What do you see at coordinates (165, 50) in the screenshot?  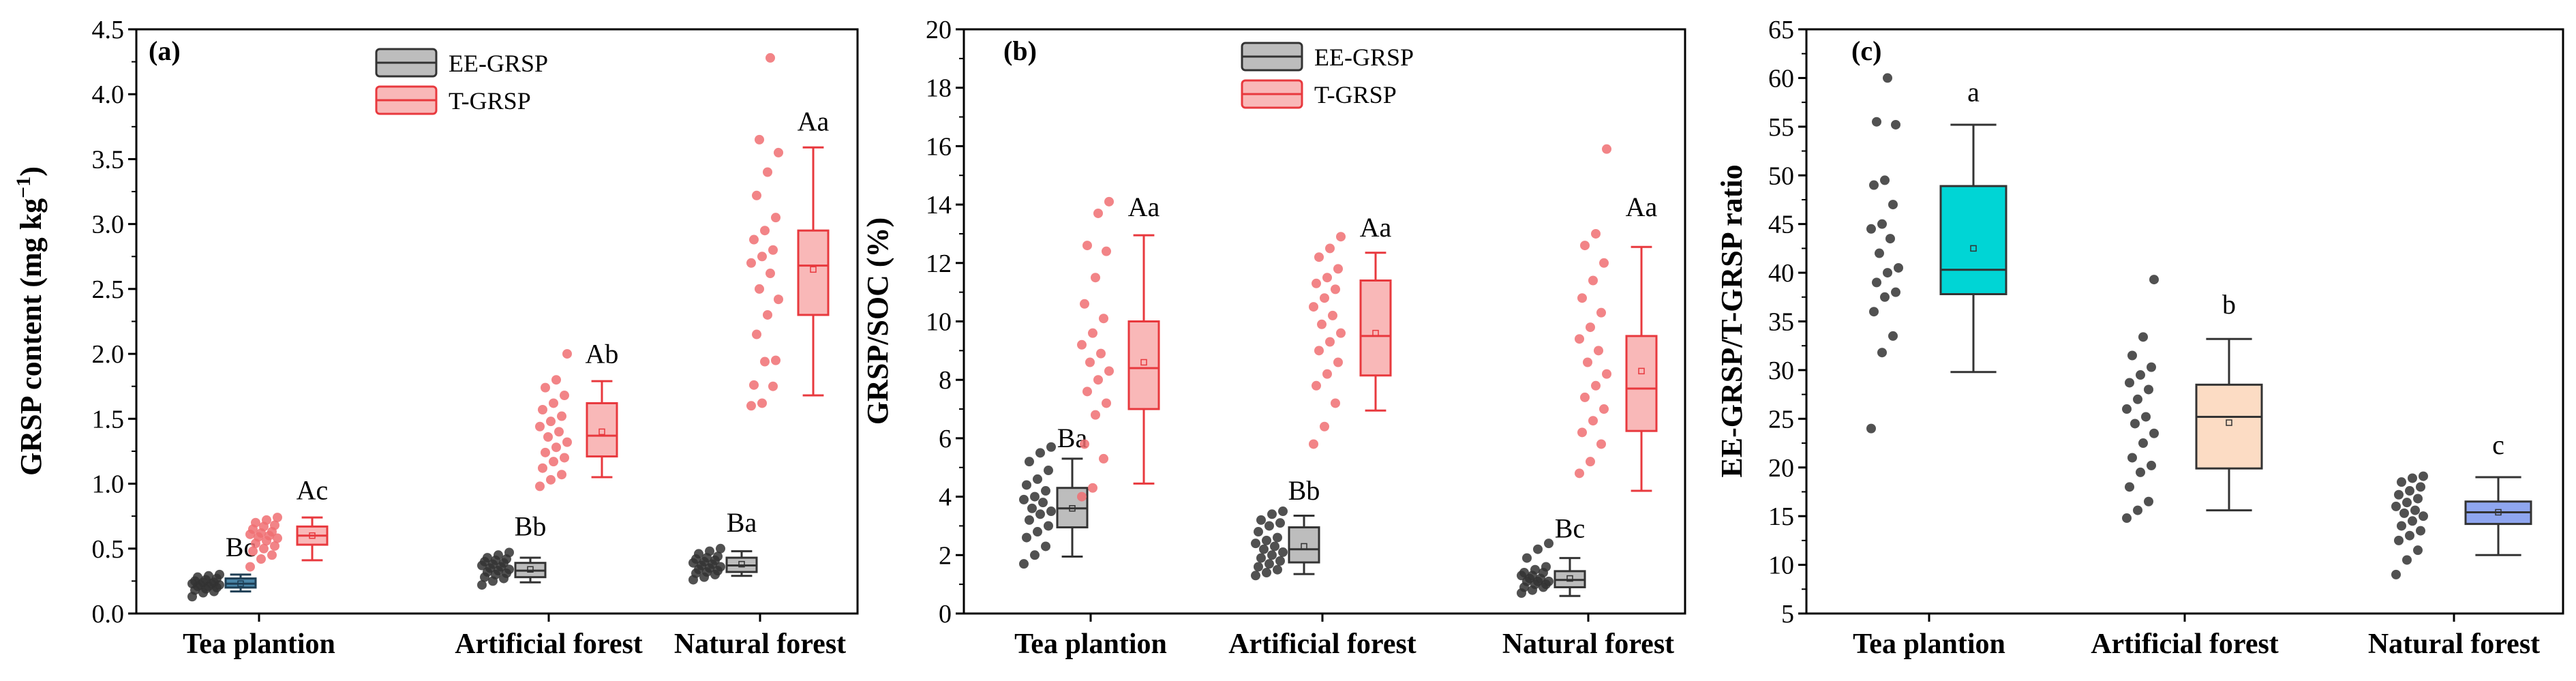 I see `panel-label: (a)` at bounding box center [165, 50].